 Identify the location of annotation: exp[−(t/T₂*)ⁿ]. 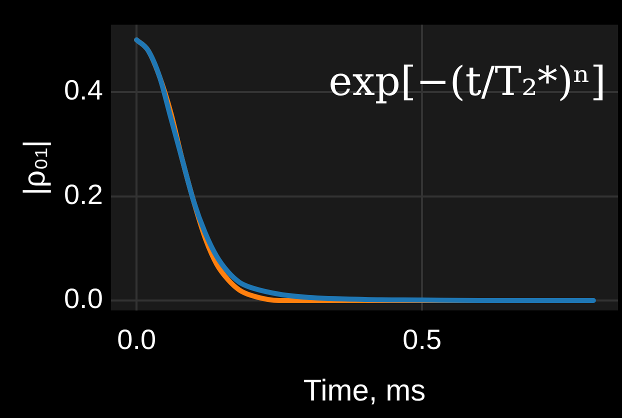
(467, 82).